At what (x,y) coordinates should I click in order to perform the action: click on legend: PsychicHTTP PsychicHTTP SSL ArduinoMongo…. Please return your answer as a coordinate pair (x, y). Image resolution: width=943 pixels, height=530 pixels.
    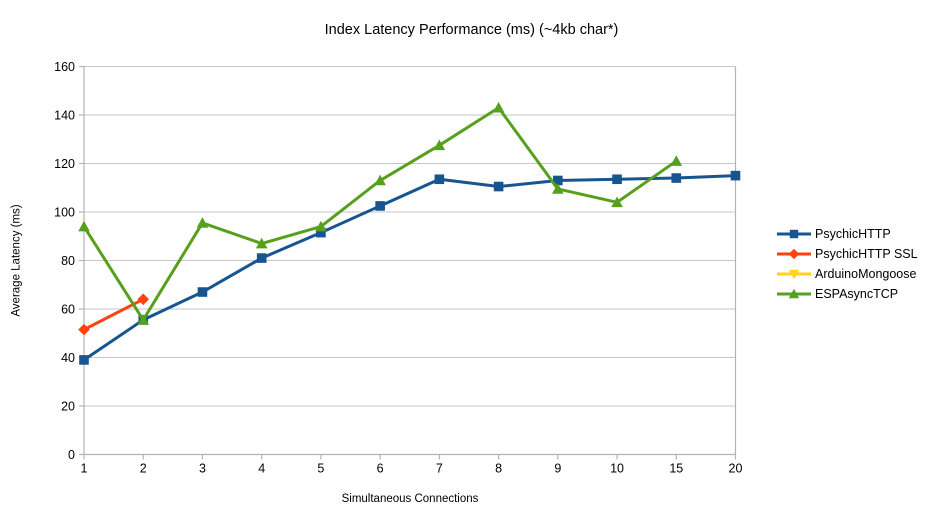
    Looking at the image, I should click on (847, 264).